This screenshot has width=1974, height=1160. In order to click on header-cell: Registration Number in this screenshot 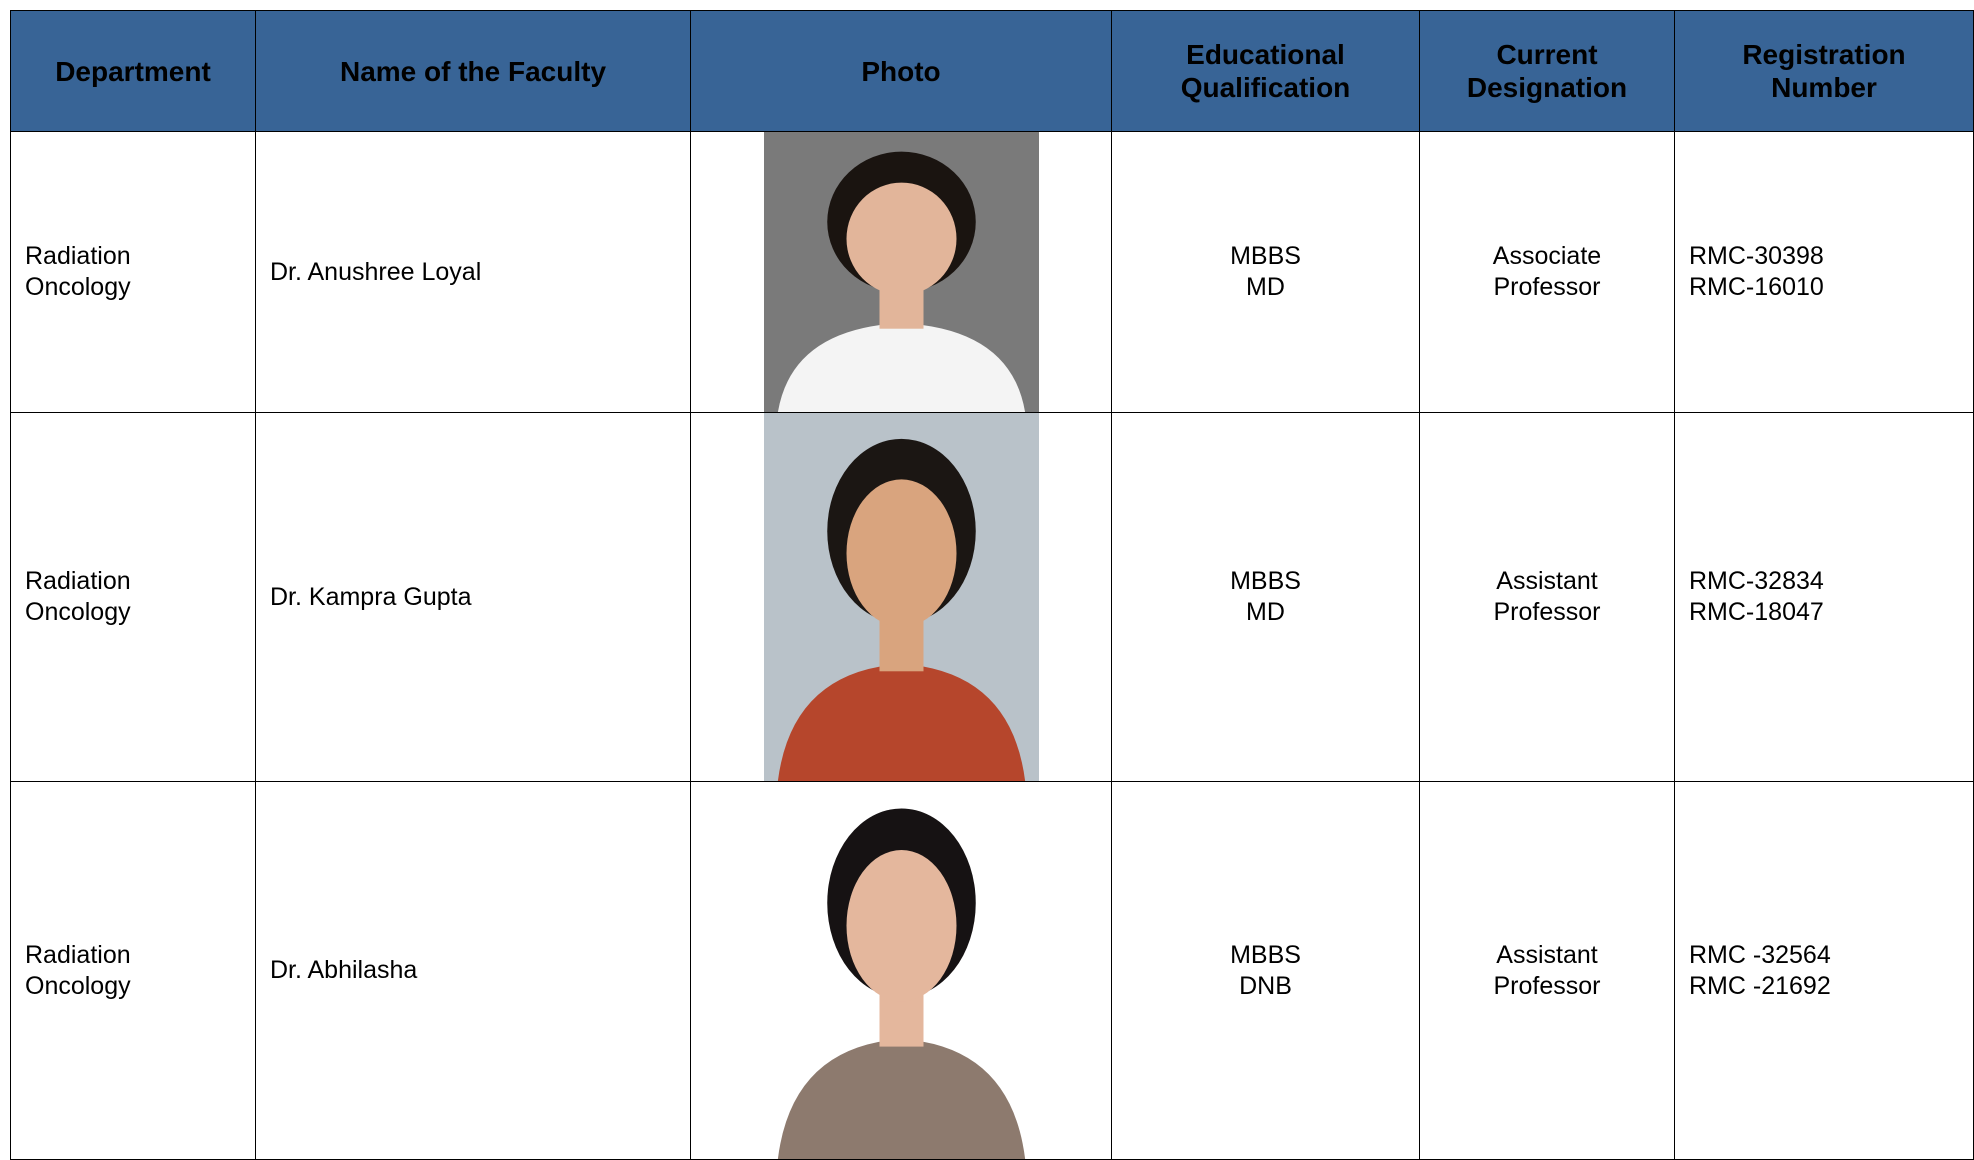, I will do `click(1824, 71)`.